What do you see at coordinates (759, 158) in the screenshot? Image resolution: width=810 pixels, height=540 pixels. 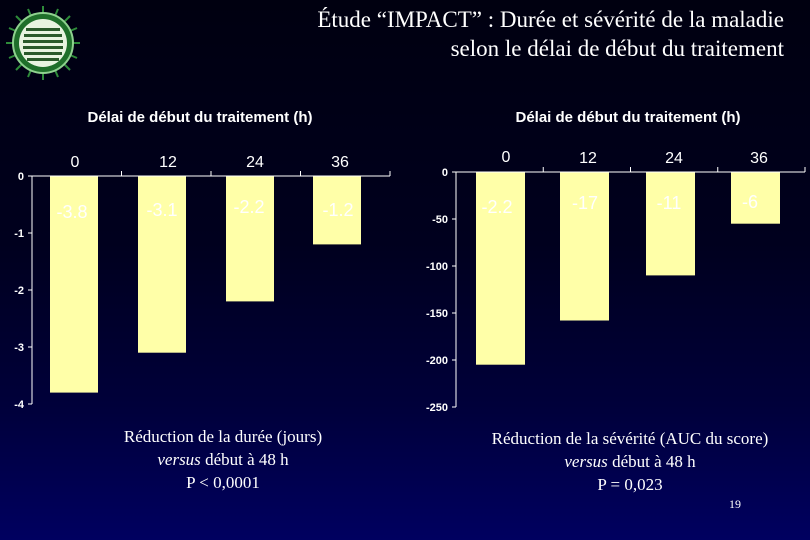 I see `chart-severity-cat-3: 36` at bounding box center [759, 158].